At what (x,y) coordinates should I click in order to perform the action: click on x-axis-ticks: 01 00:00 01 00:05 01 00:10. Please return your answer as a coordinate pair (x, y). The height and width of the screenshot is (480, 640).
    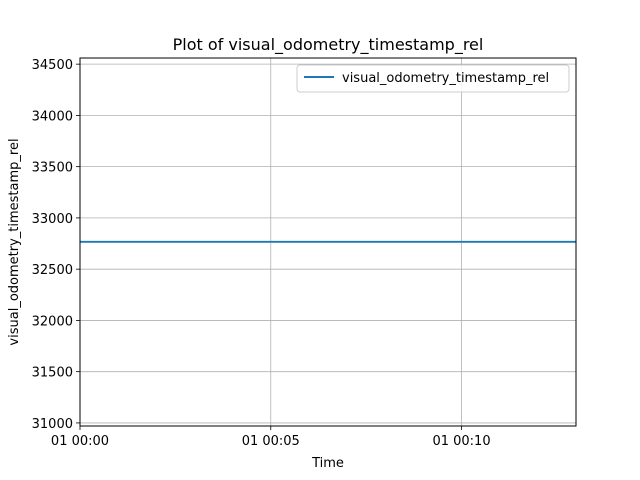
    Looking at the image, I should click on (271, 437).